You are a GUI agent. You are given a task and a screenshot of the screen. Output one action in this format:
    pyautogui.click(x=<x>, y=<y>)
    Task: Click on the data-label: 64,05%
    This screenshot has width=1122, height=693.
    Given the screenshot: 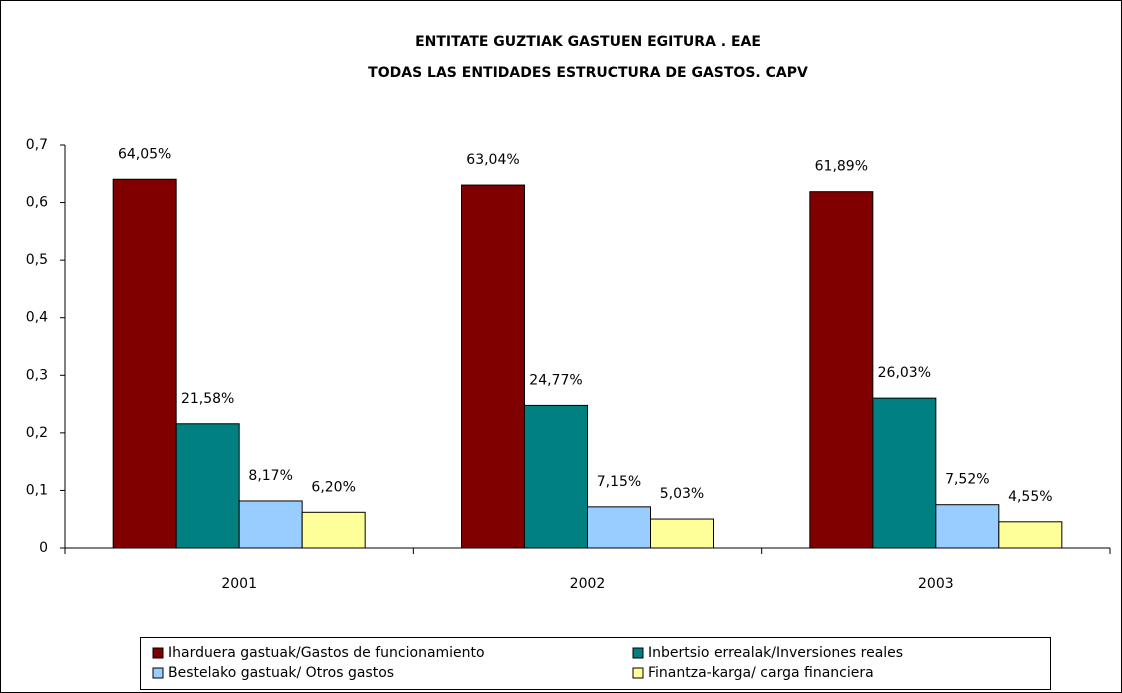 What is the action you would take?
    pyautogui.click(x=144, y=154)
    